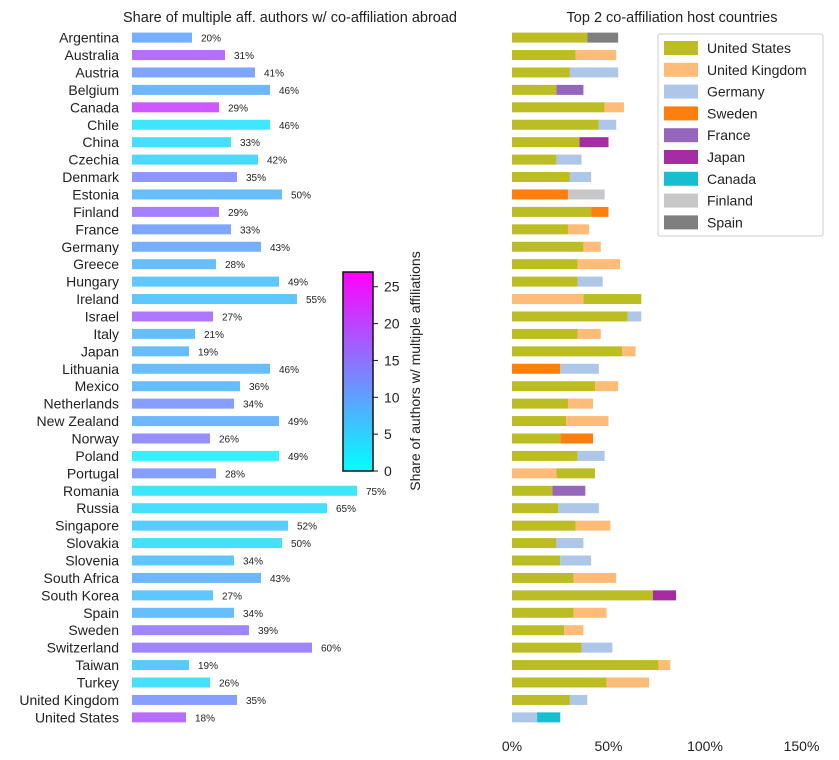 This screenshot has width=839, height=760. I want to click on left-data-label-japan: 19%, so click(208, 352).